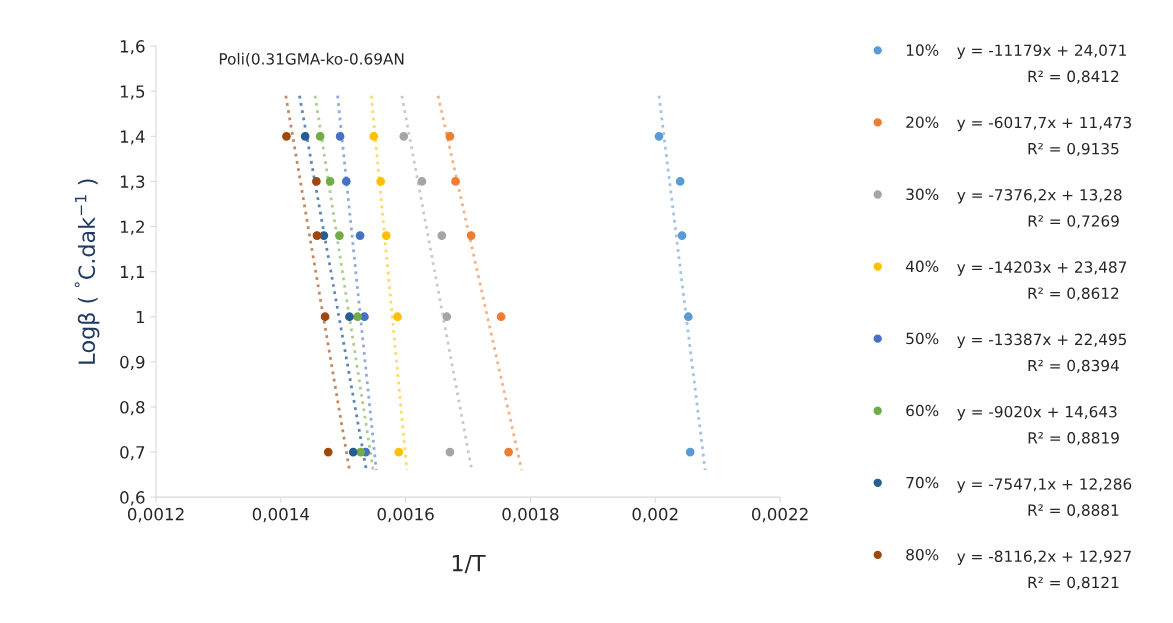  What do you see at coordinates (1041, 51) in the screenshot?
I see `text: y = -11179x + 24,071` at bounding box center [1041, 51].